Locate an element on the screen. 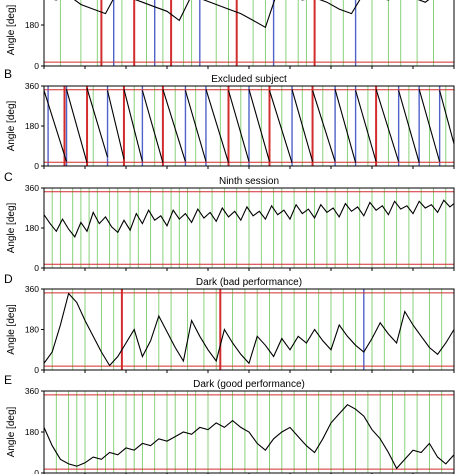 The image size is (474, 474). panel-0: 0 180 Angle [deg] is located at coordinates (230, 35).